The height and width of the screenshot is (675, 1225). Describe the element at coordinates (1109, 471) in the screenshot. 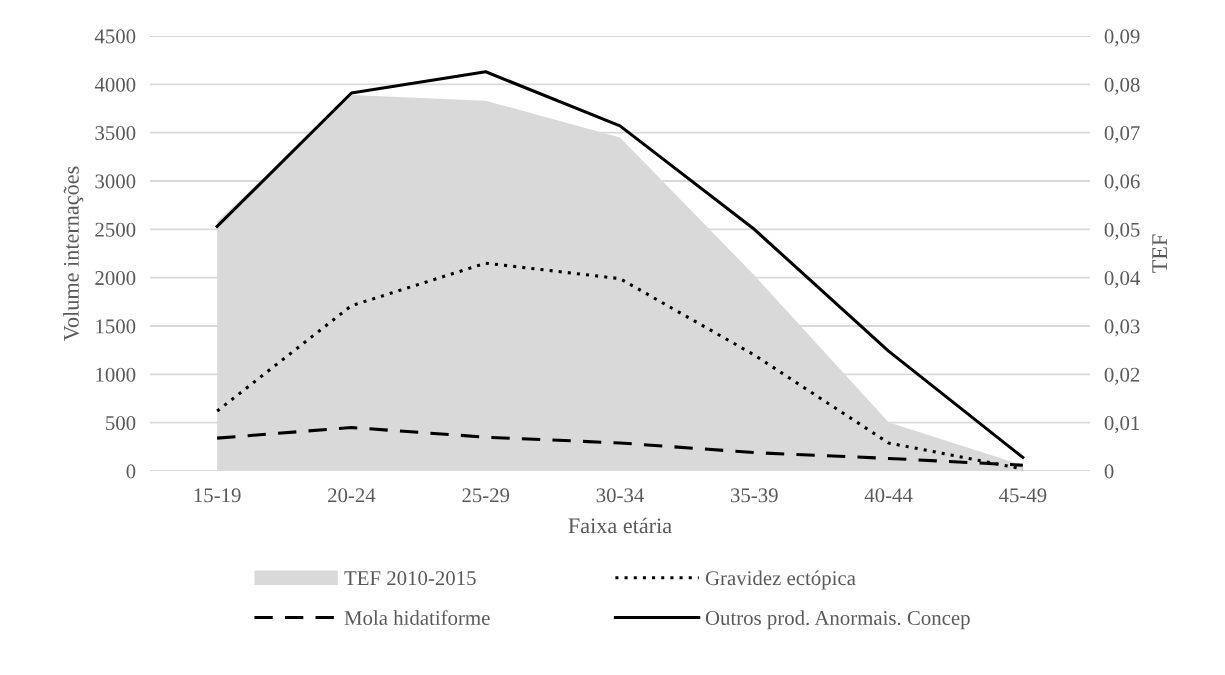

I see `y2-tick-label: 0` at that location.